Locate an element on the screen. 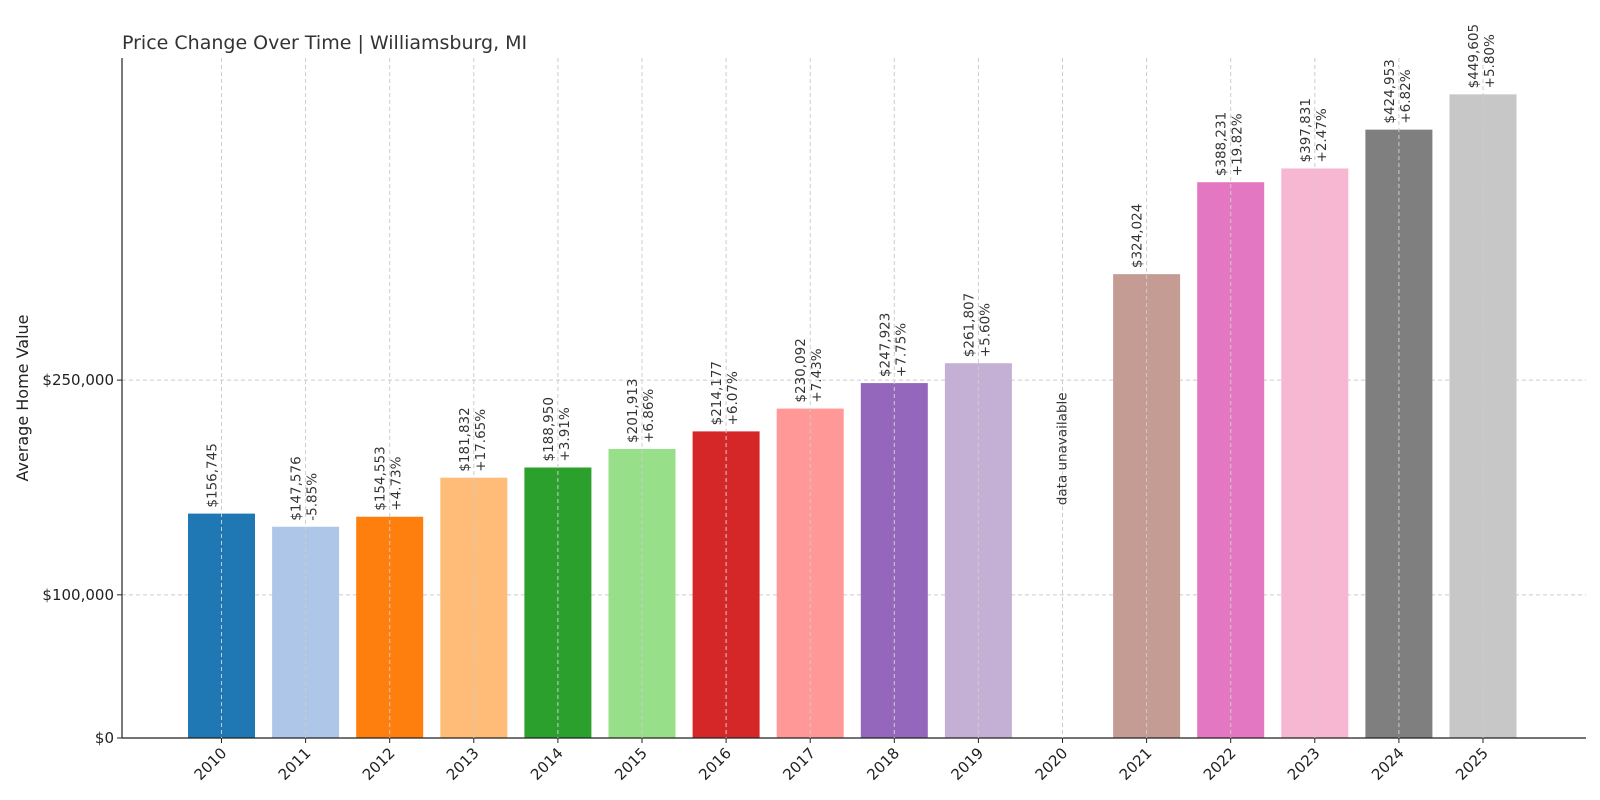  x-tick-label-2024: 2024 is located at coordinates (1388, 764).